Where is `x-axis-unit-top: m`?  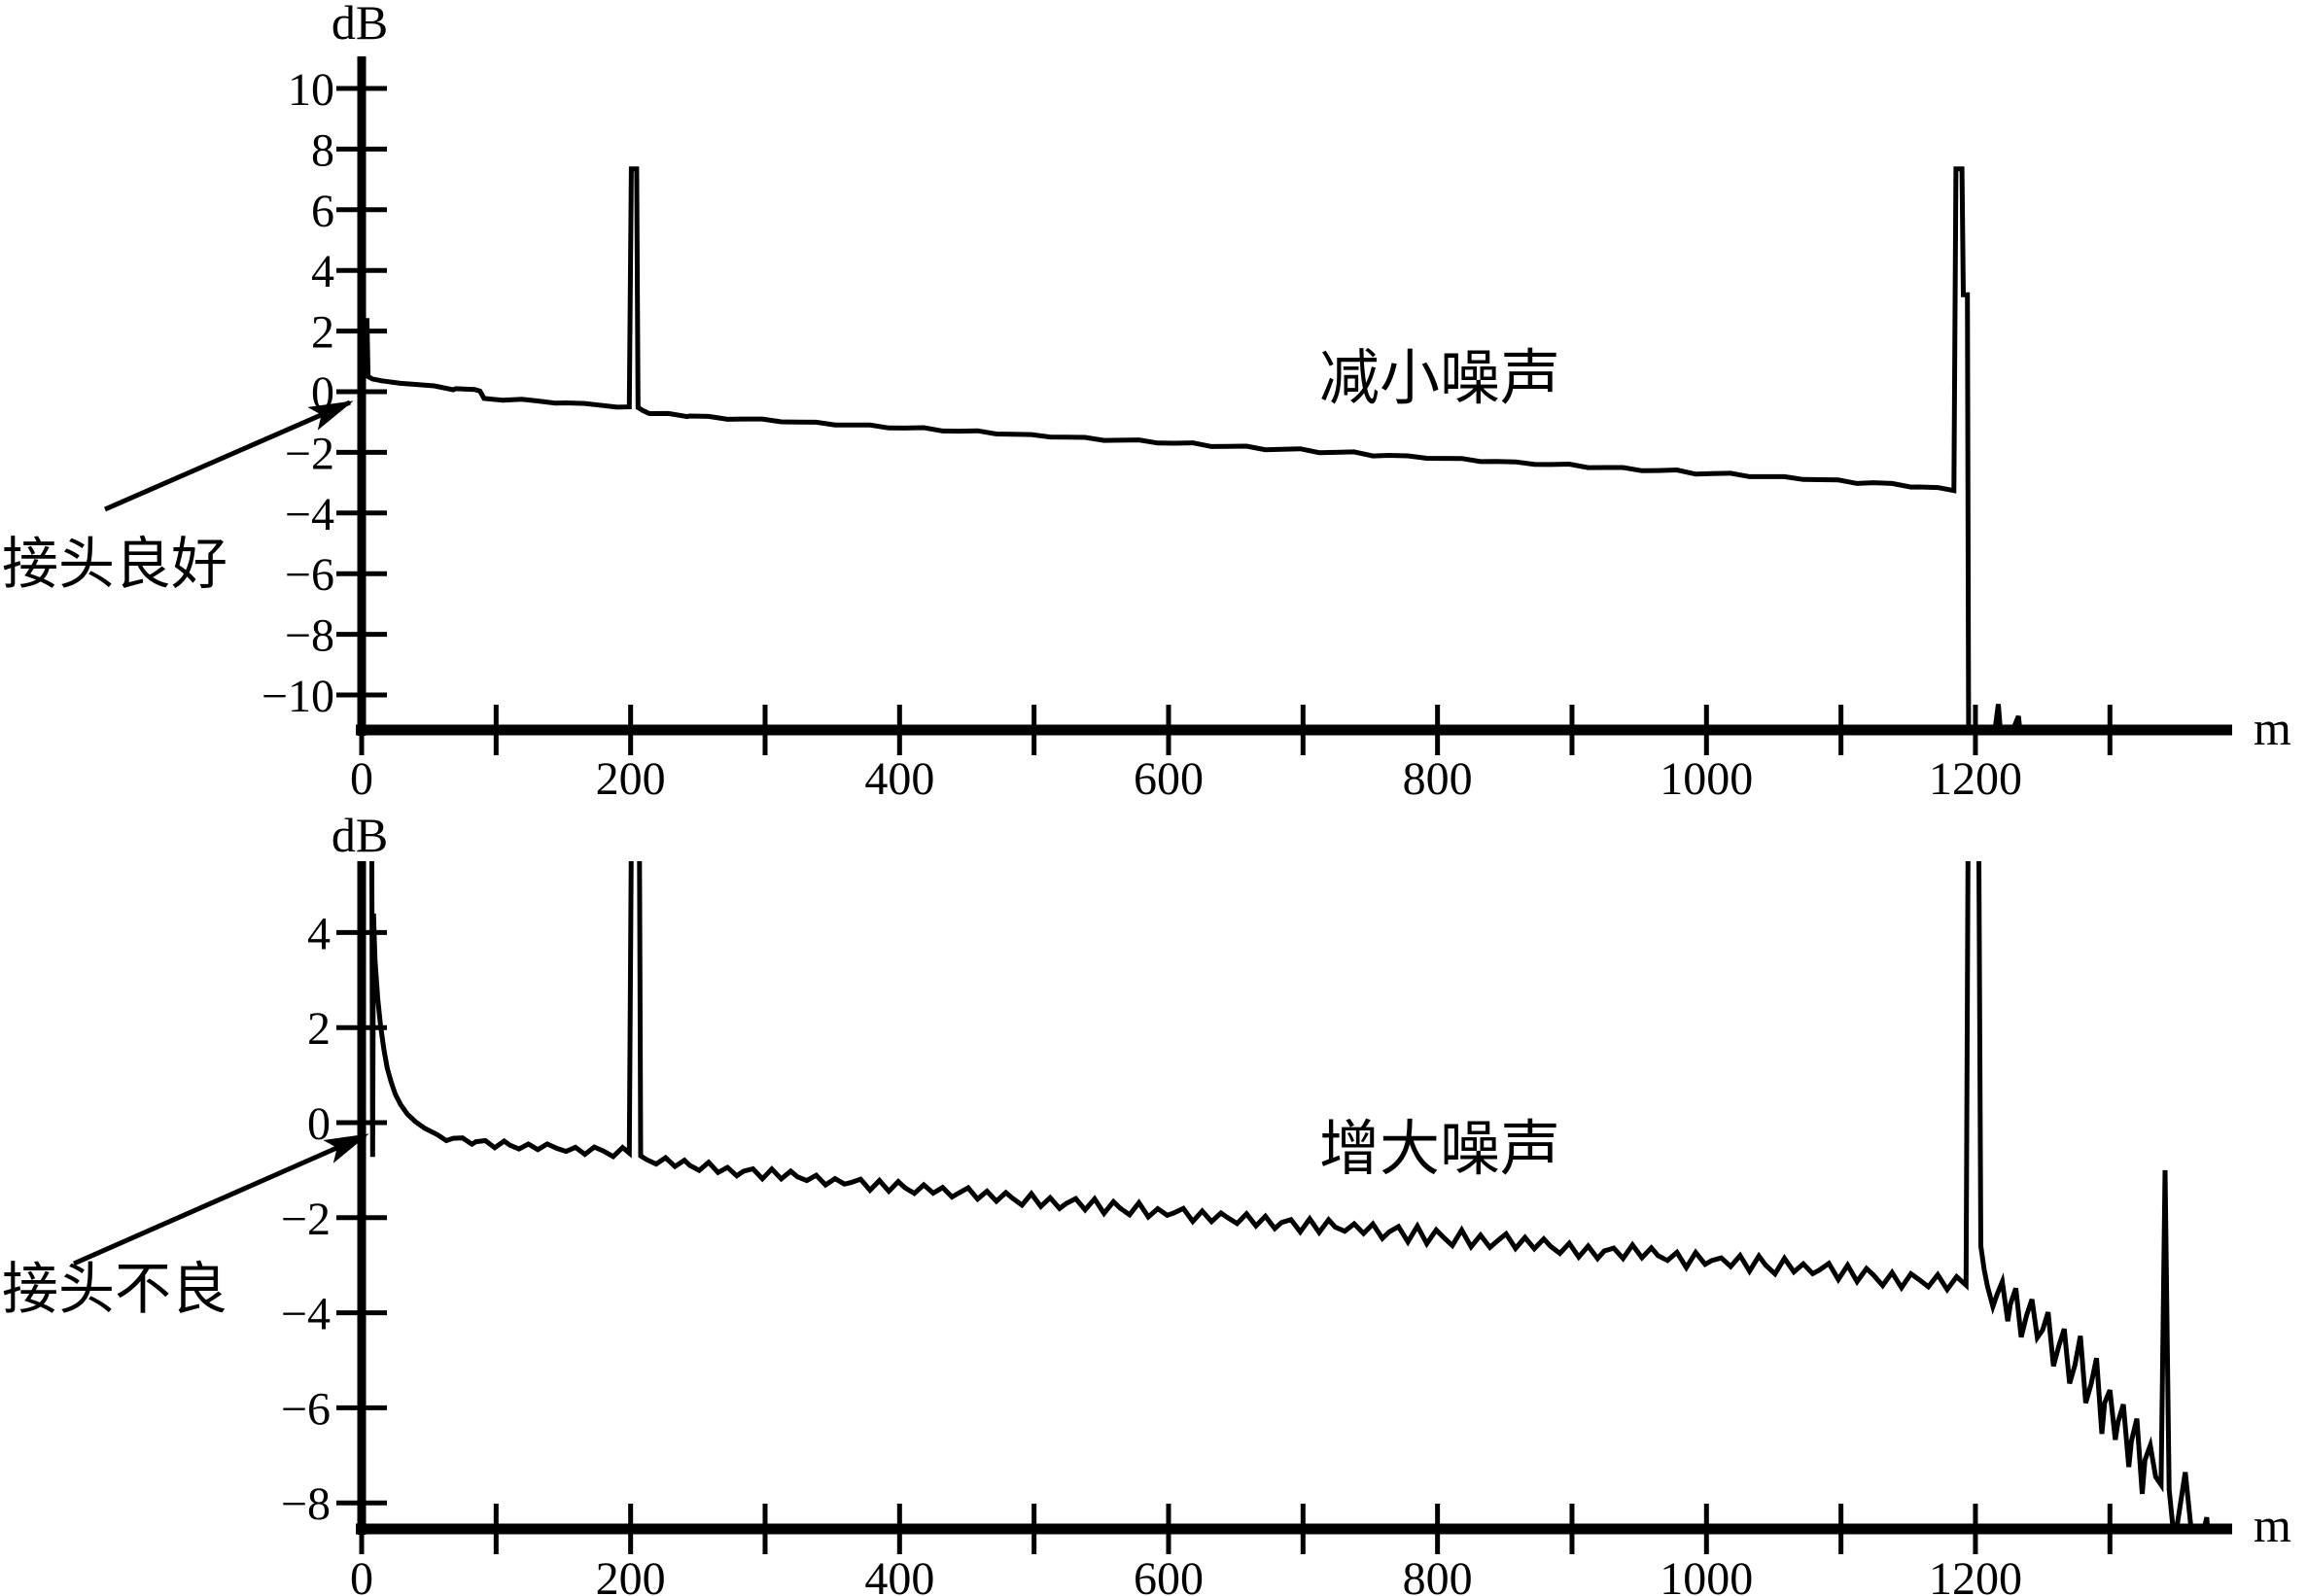
x-axis-unit-top: m is located at coordinates (2272, 728).